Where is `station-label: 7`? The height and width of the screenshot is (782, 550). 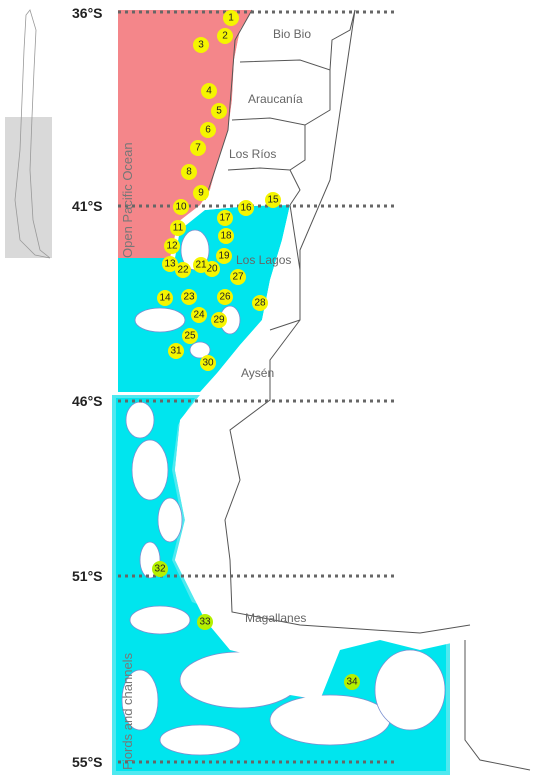 station-label: 7 is located at coordinates (198, 148).